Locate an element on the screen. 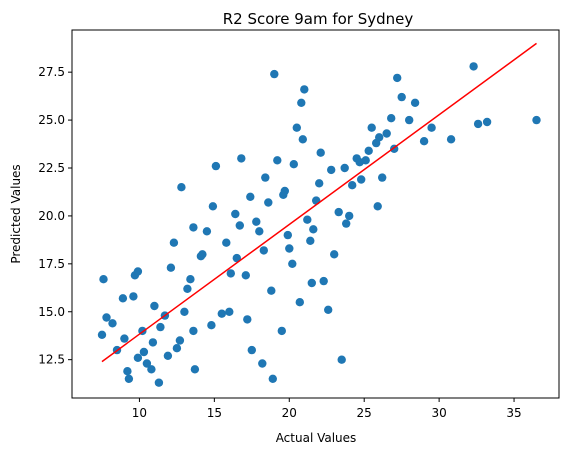 This screenshot has width=576, height=455. x-tick-label: 35 is located at coordinates (513, 413).